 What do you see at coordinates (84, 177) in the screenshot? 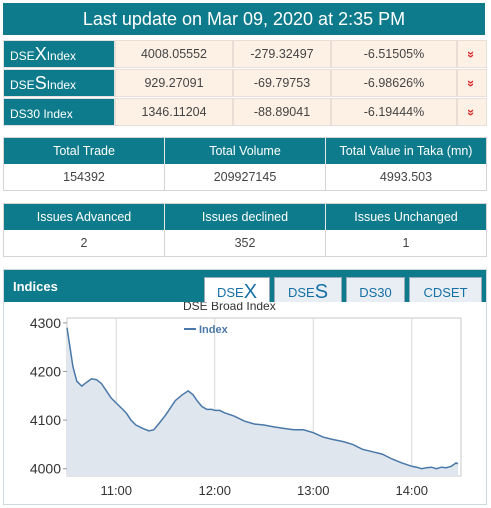
I see `total-trade-value: 154392` at bounding box center [84, 177].